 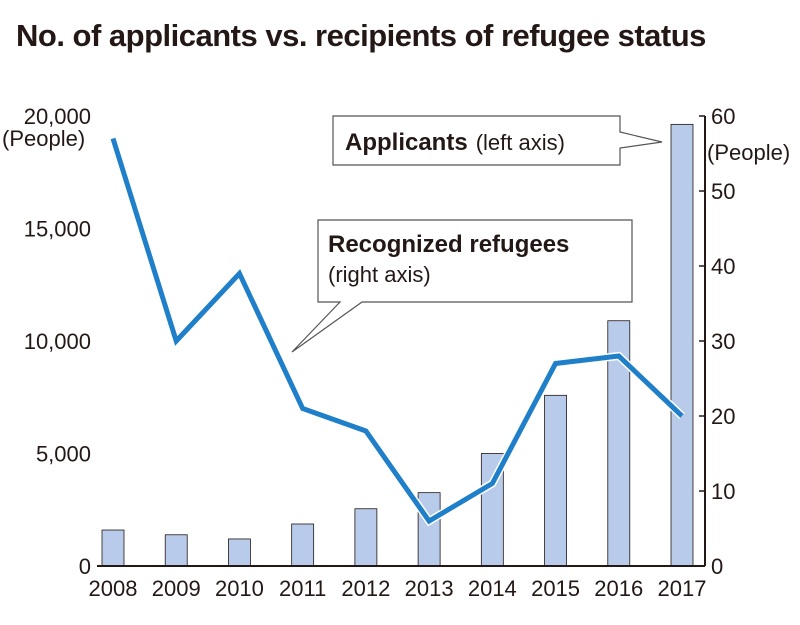 I want to click on right-tick-label: 0, so click(x=717, y=566).